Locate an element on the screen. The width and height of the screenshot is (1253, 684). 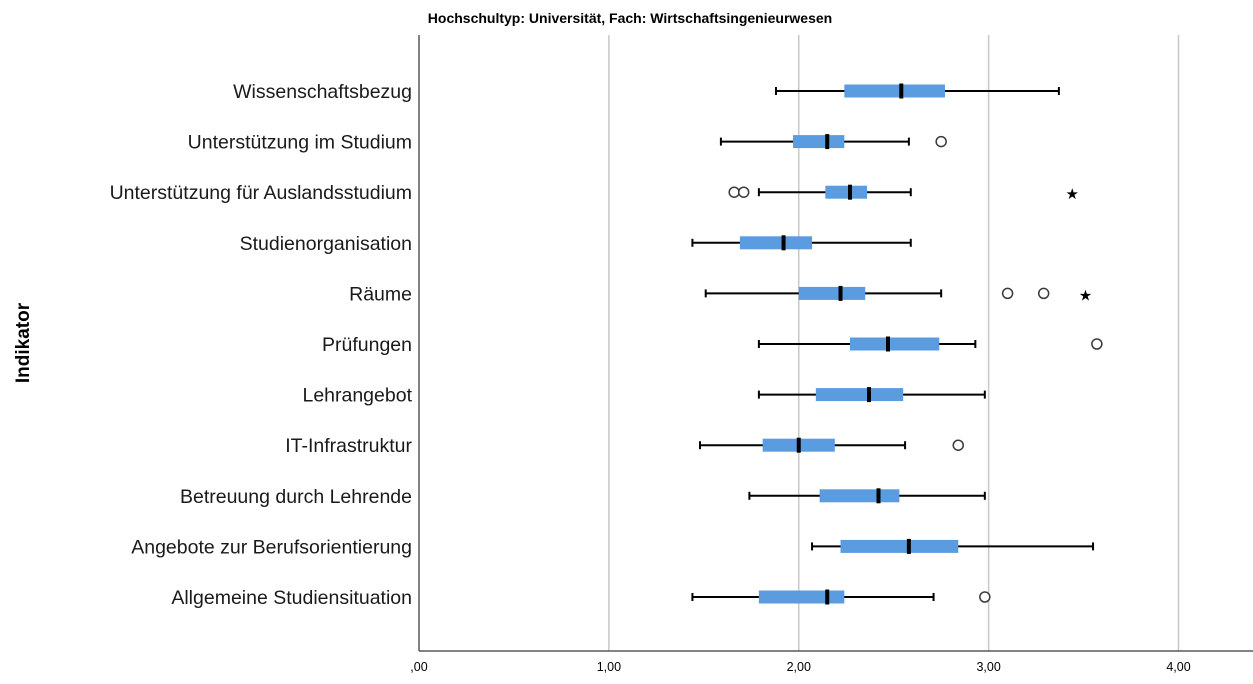
x-tick-label: 1,00 is located at coordinates (609, 667).